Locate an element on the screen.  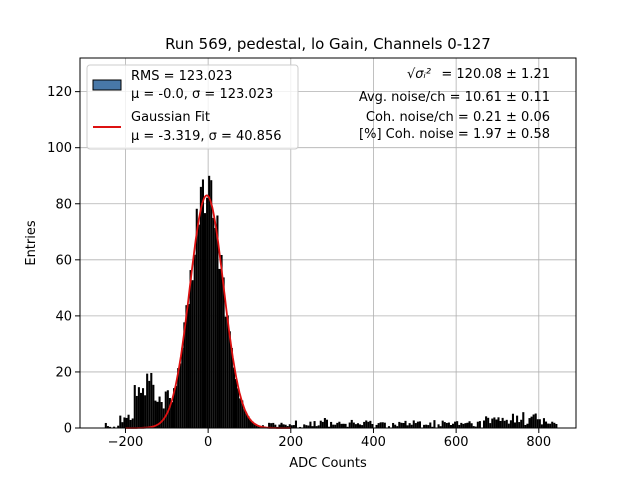
y-tick-label: 80 is located at coordinates (63, 204).